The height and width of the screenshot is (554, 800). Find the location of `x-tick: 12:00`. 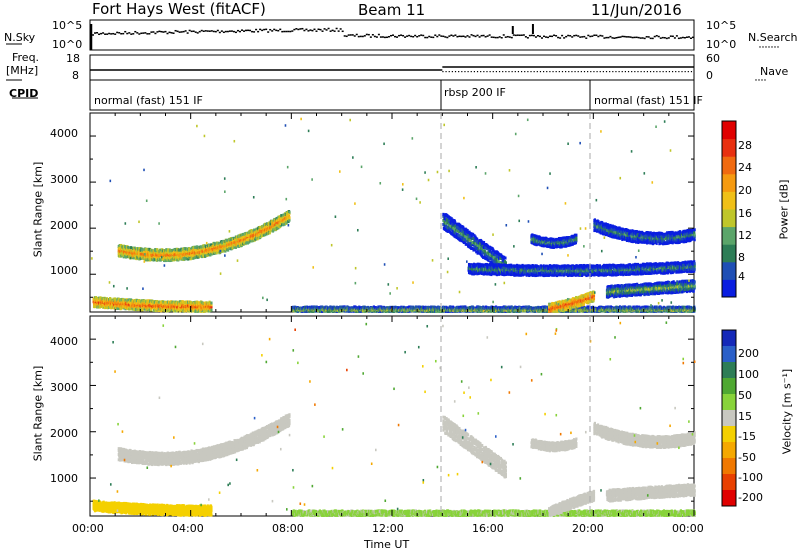

x-tick: 12:00 is located at coordinates (388, 528).